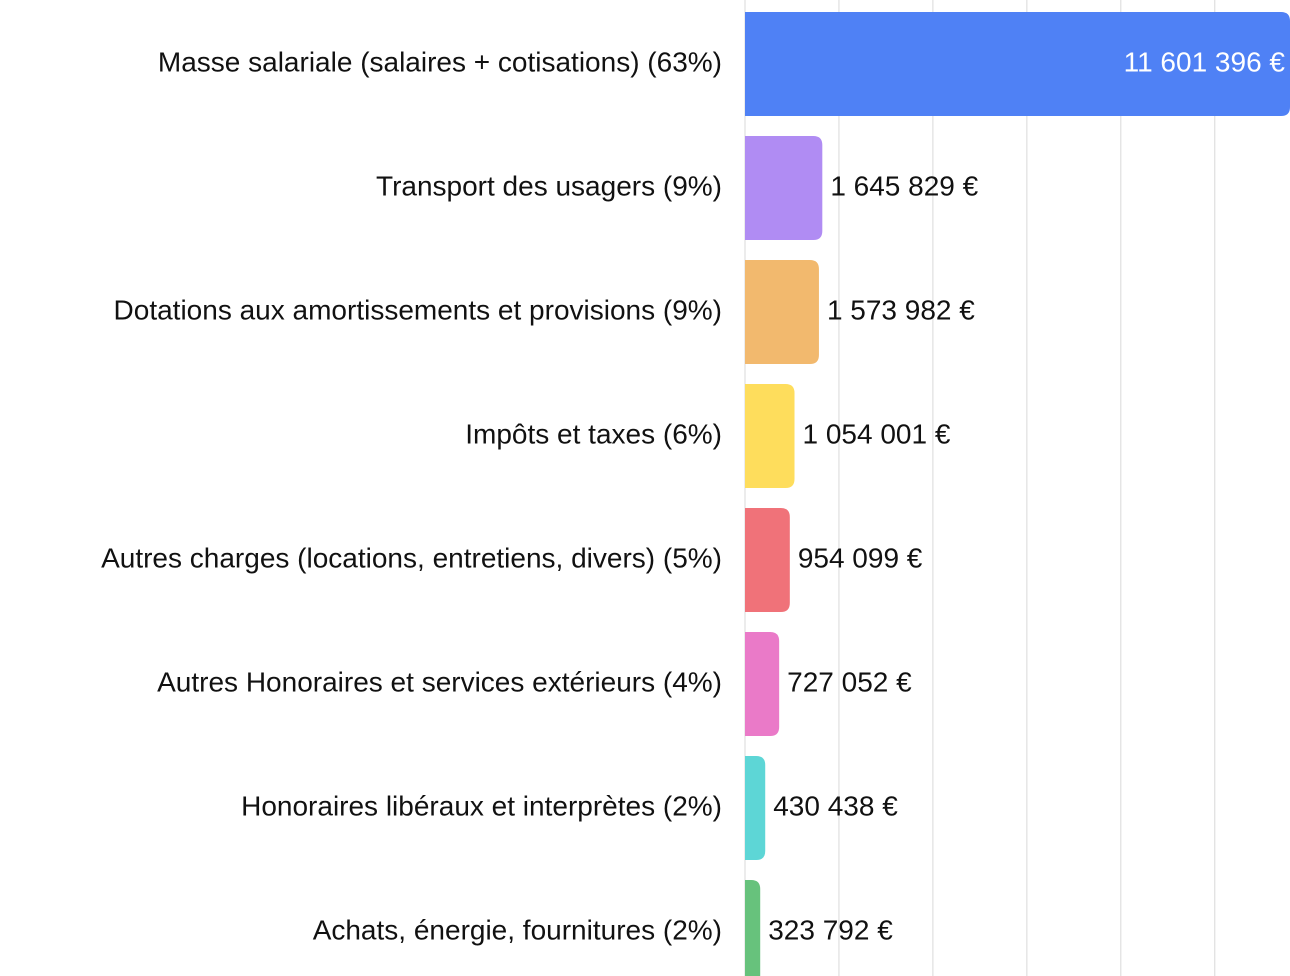  What do you see at coordinates (835, 805) in the screenshot?
I see `value-label: 430 438 €` at bounding box center [835, 805].